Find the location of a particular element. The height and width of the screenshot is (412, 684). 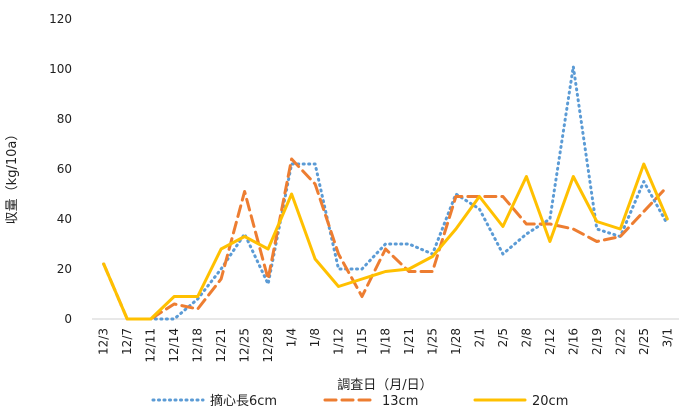

x-tick-label: 2/12 is located at coordinates (550, 341).